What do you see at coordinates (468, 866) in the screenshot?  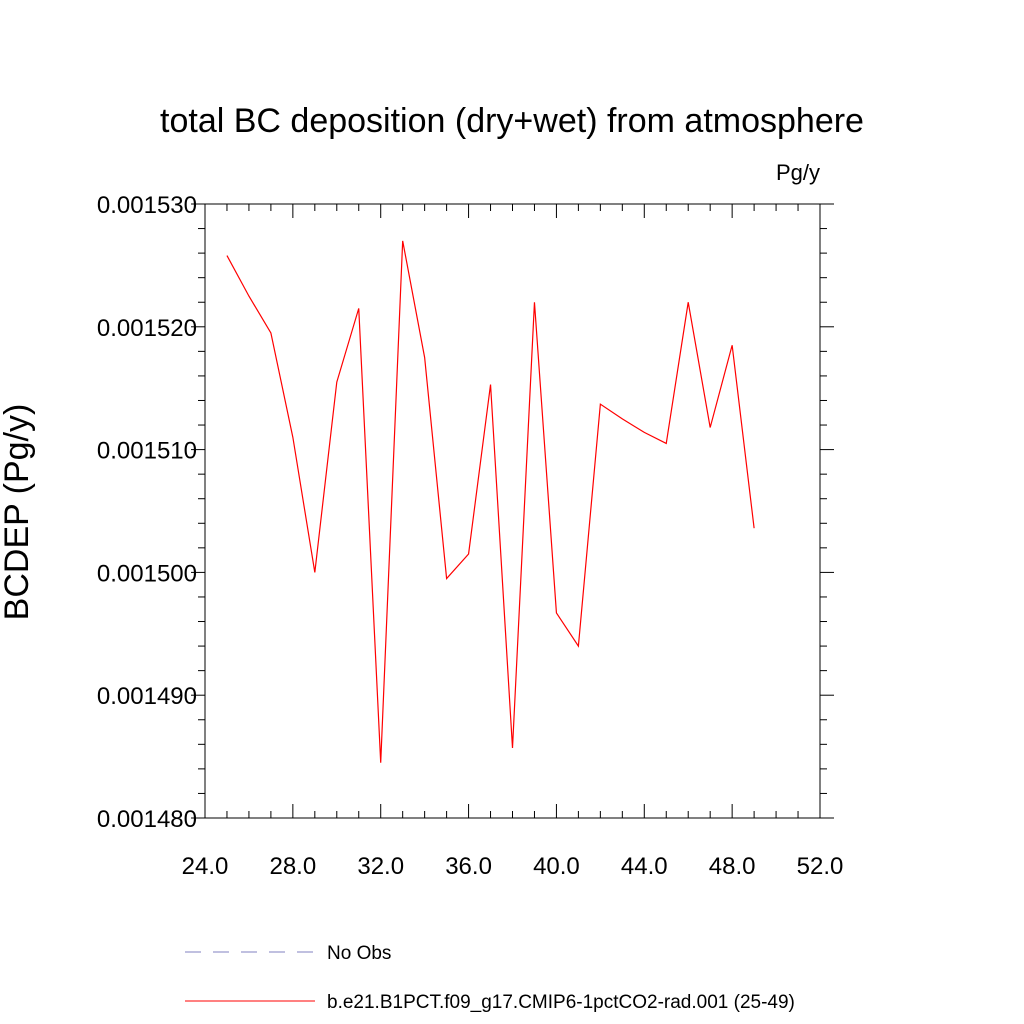 I see `x-tick-label: 36.0` at bounding box center [468, 866].